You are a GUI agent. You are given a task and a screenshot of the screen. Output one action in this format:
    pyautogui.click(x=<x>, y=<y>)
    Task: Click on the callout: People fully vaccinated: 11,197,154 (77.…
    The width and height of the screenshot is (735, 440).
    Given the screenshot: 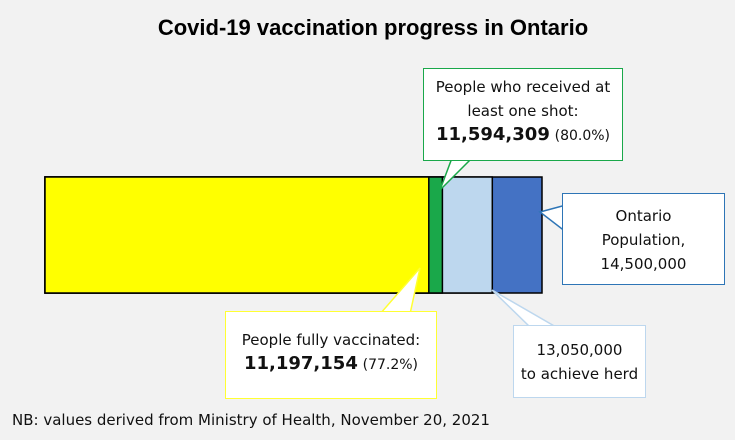 What is the action you would take?
    pyautogui.click(x=331, y=355)
    